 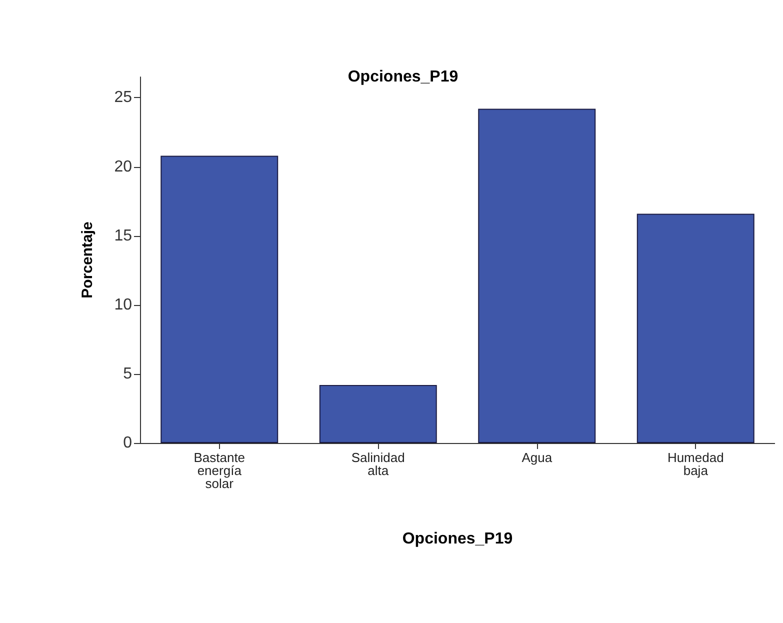 What do you see at coordinates (220, 470) in the screenshot?
I see `x-tick-label: Bastante energía solar` at bounding box center [220, 470].